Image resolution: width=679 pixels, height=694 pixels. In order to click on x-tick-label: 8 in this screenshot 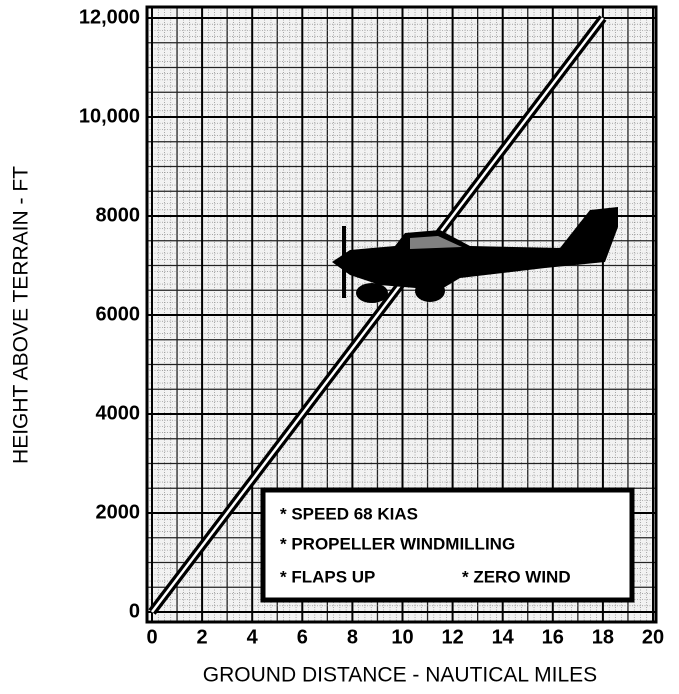, I will do `click(352, 637)`.